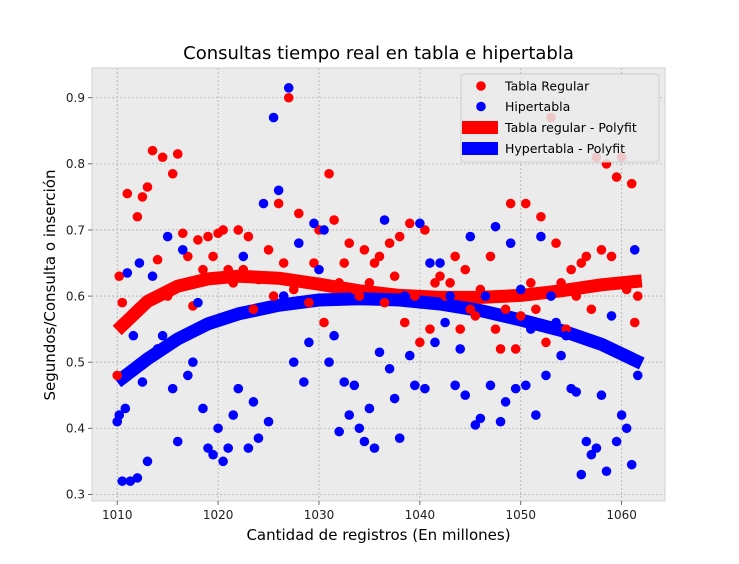 The width and height of the screenshot is (739, 564). Describe the element at coordinates (75, 98) in the screenshot. I see `y-tick-label: 0.9` at that location.